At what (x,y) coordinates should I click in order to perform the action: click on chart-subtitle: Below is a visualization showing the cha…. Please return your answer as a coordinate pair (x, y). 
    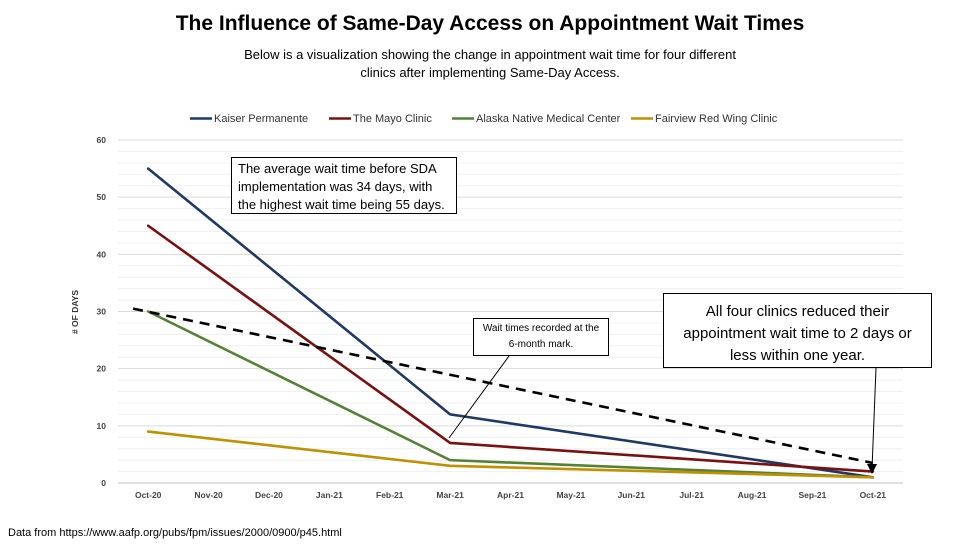
    Looking at the image, I should click on (490, 63).